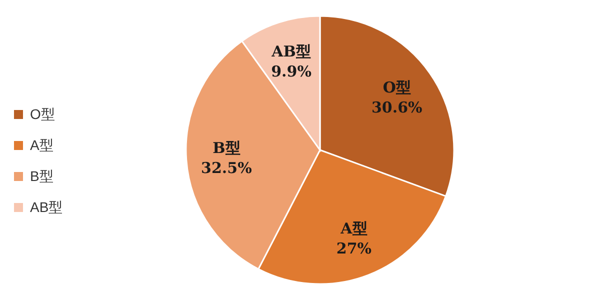 This screenshot has width=600, height=287. Describe the element at coordinates (46, 207) in the screenshot. I see `legend-label: AB型` at that location.